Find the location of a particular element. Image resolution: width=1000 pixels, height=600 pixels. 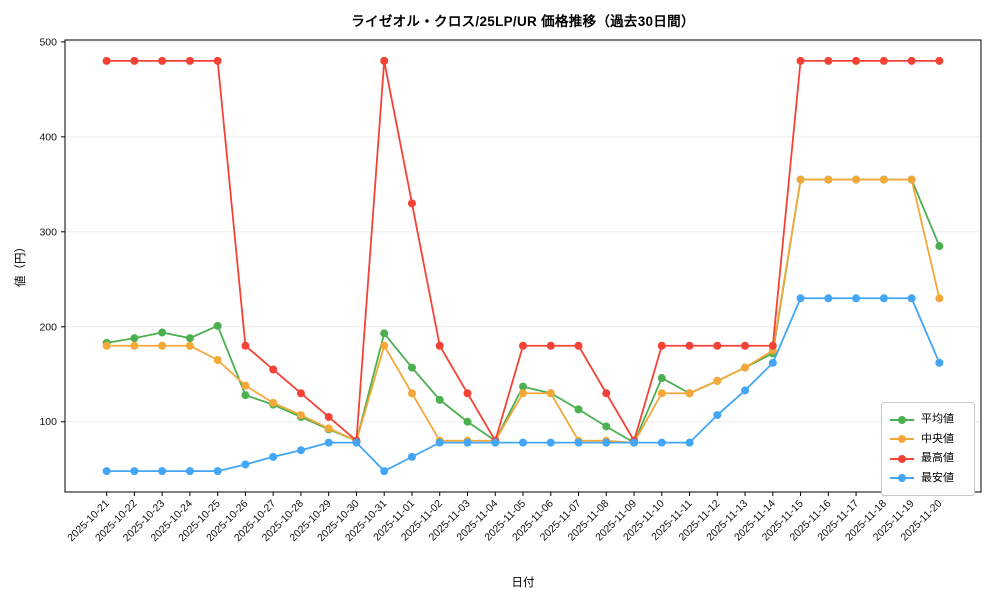

y-tick-label: 300 is located at coordinates (48, 232).